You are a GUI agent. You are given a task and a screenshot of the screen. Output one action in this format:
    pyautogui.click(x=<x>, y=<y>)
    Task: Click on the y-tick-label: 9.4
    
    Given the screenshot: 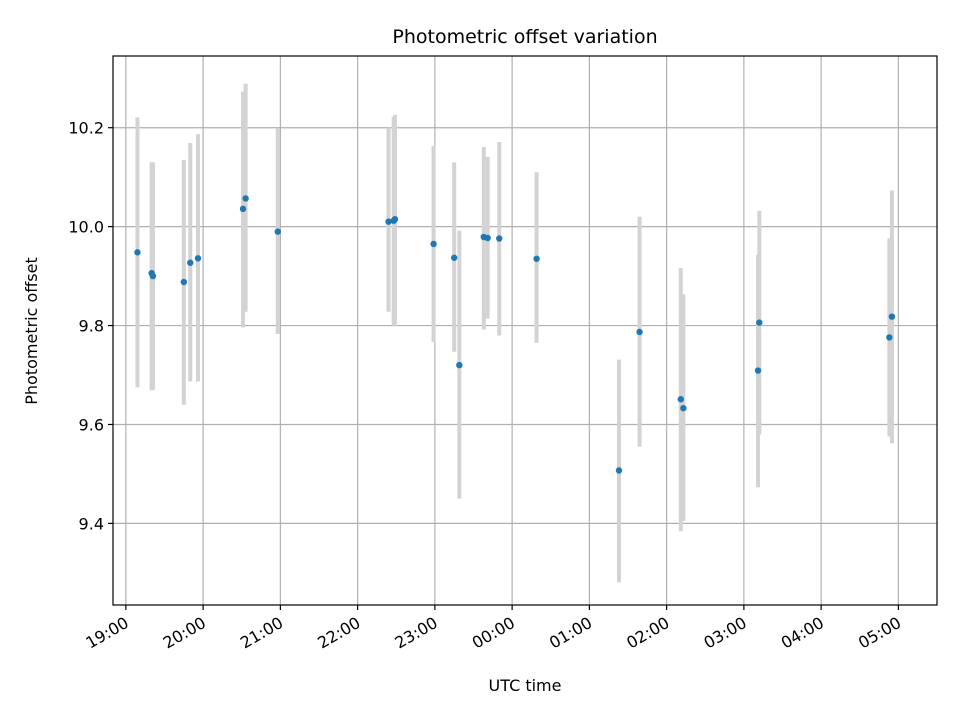 What is the action you would take?
    pyautogui.click(x=91, y=523)
    